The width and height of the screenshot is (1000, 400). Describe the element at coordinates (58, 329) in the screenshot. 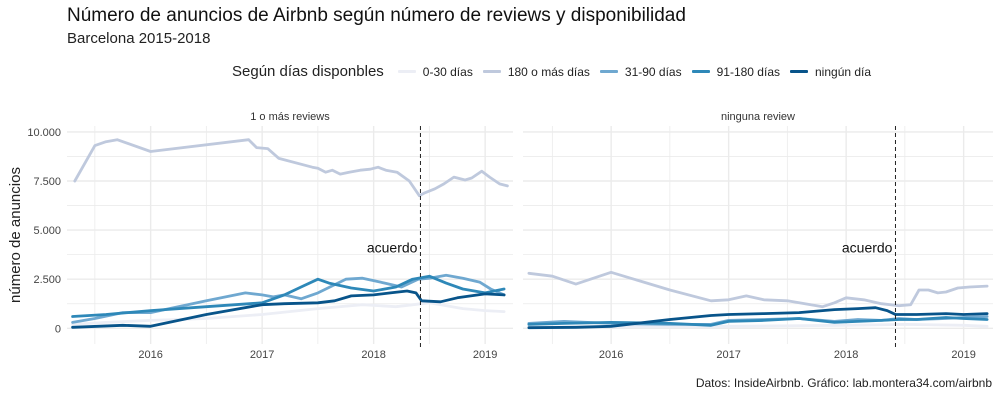

I see `y-tick-label: 0` at that location.